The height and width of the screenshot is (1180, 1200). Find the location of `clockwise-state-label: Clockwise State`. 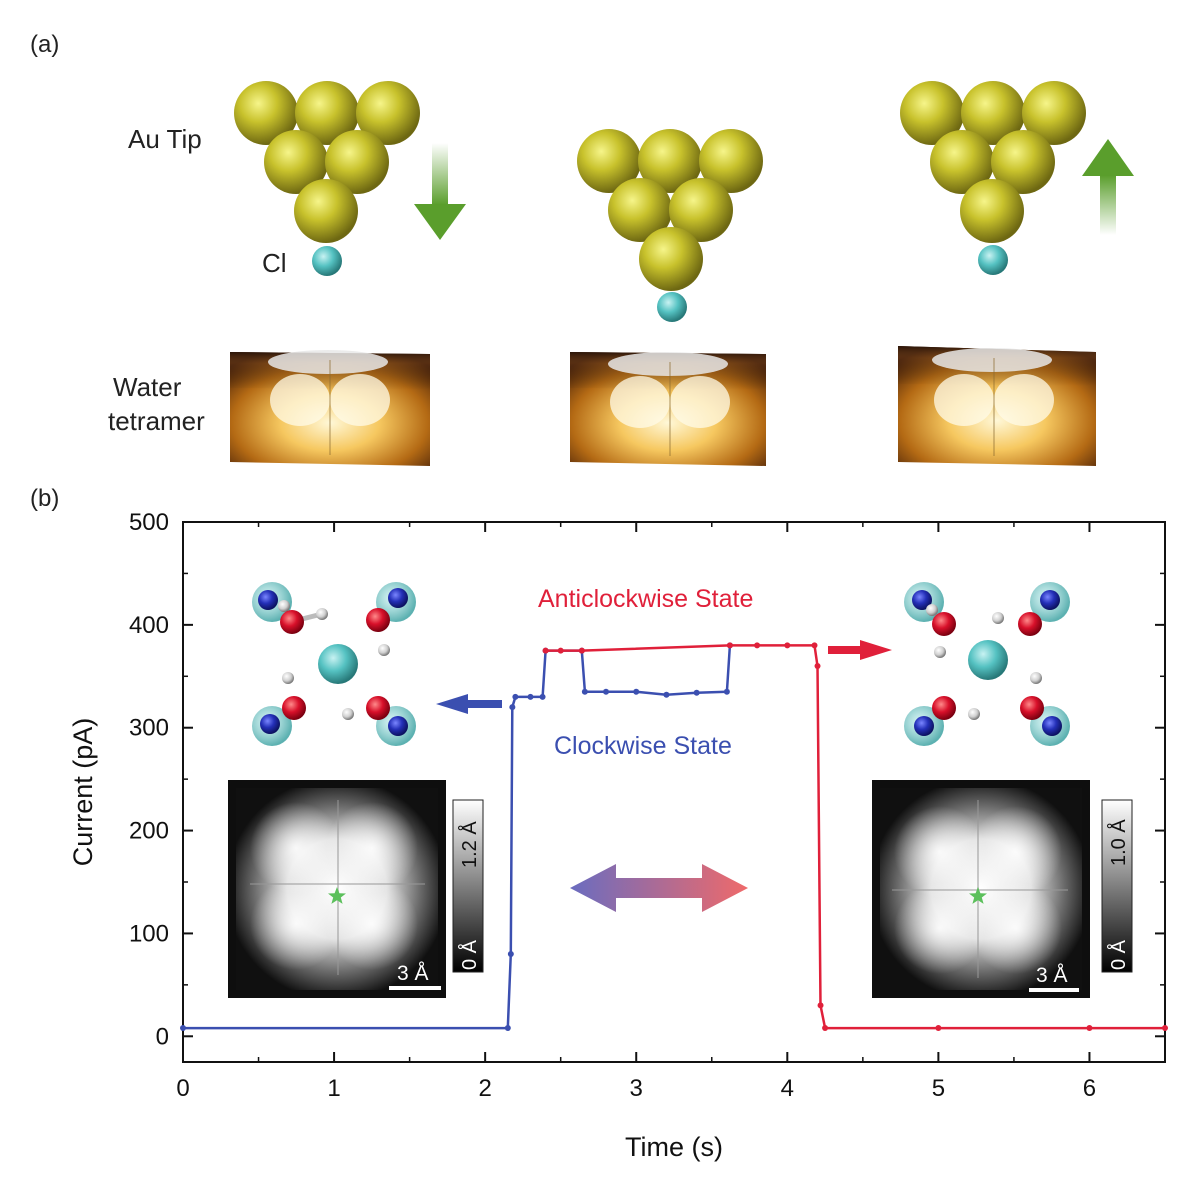

clockwise-state-label: Clockwise State is located at coordinates (643, 746).